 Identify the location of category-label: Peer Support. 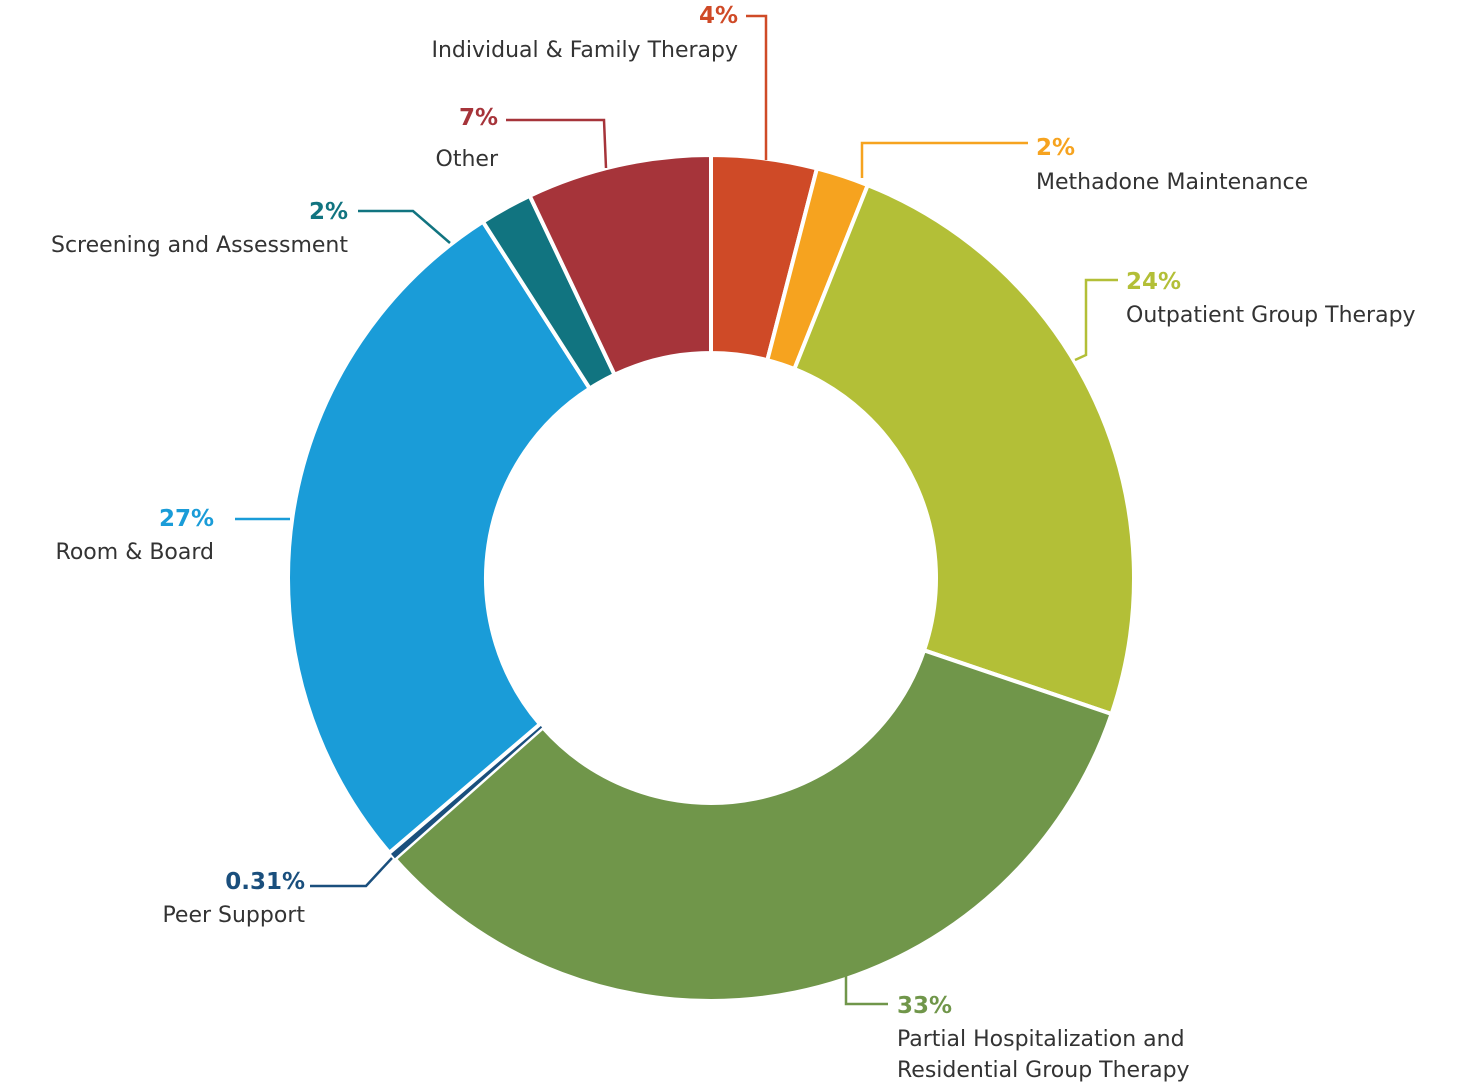
(233, 915).